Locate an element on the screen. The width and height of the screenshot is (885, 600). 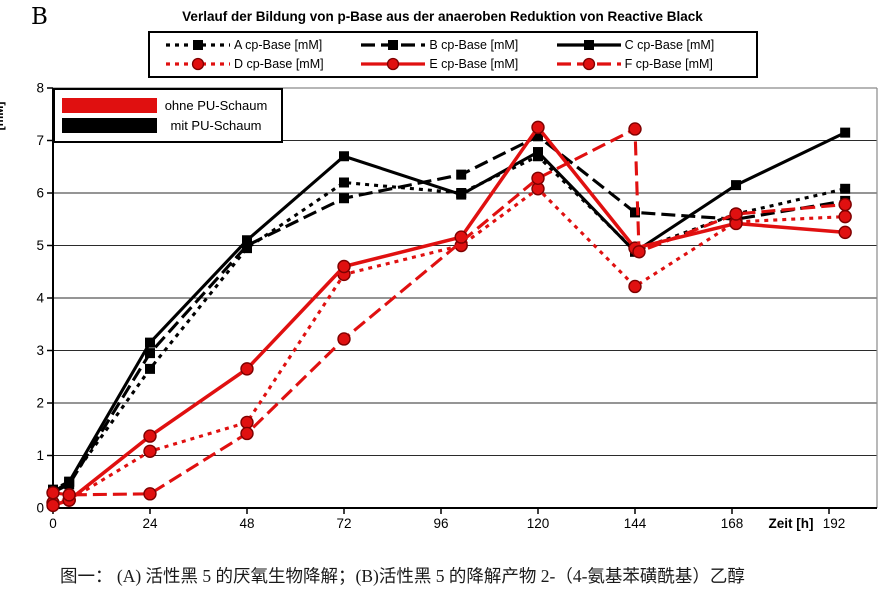
svg-text: 24 is located at coordinates (150, 523).